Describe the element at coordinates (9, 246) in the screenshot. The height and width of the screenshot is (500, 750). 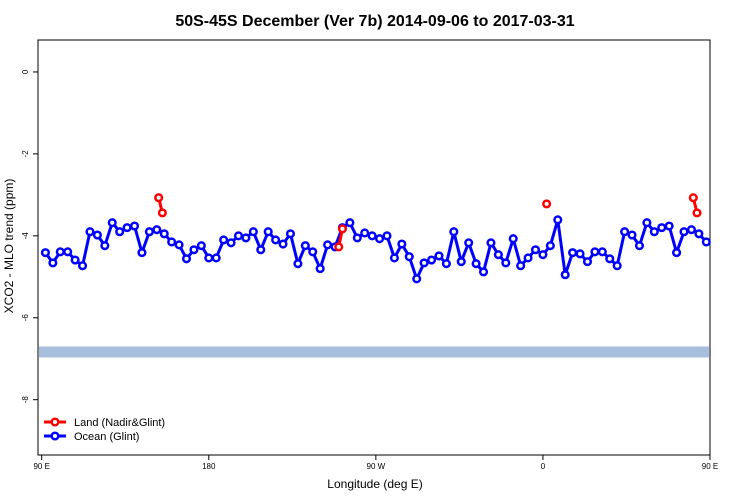
I see `y-axis-label: XCO2 - MLO trend (ppm)` at that location.